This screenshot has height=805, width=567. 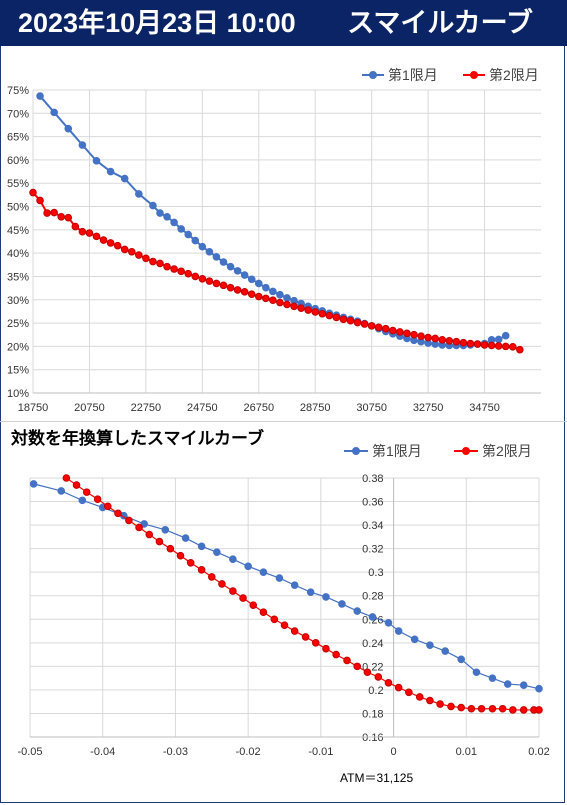 What do you see at coordinates (372, 526) in the screenshot?
I see `y-tick-label: 0.34` at bounding box center [372, 526].